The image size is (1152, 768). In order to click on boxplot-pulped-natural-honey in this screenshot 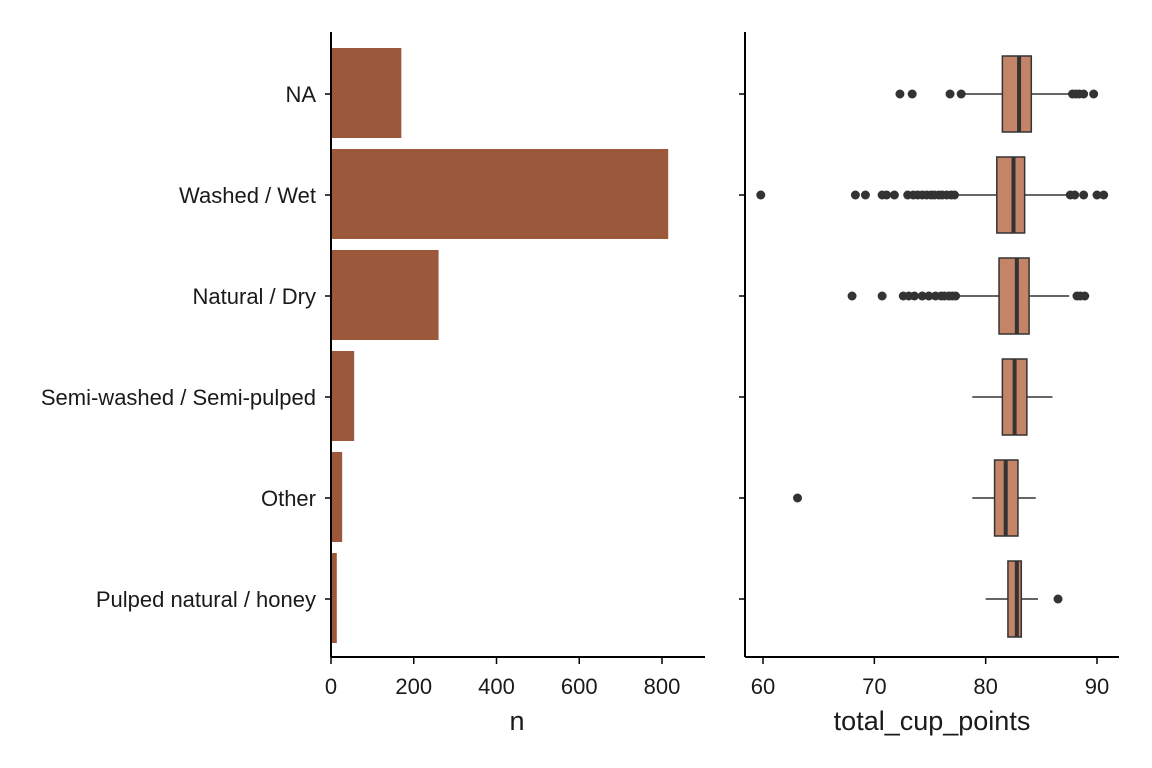, I will do `click(1024, 599)`.